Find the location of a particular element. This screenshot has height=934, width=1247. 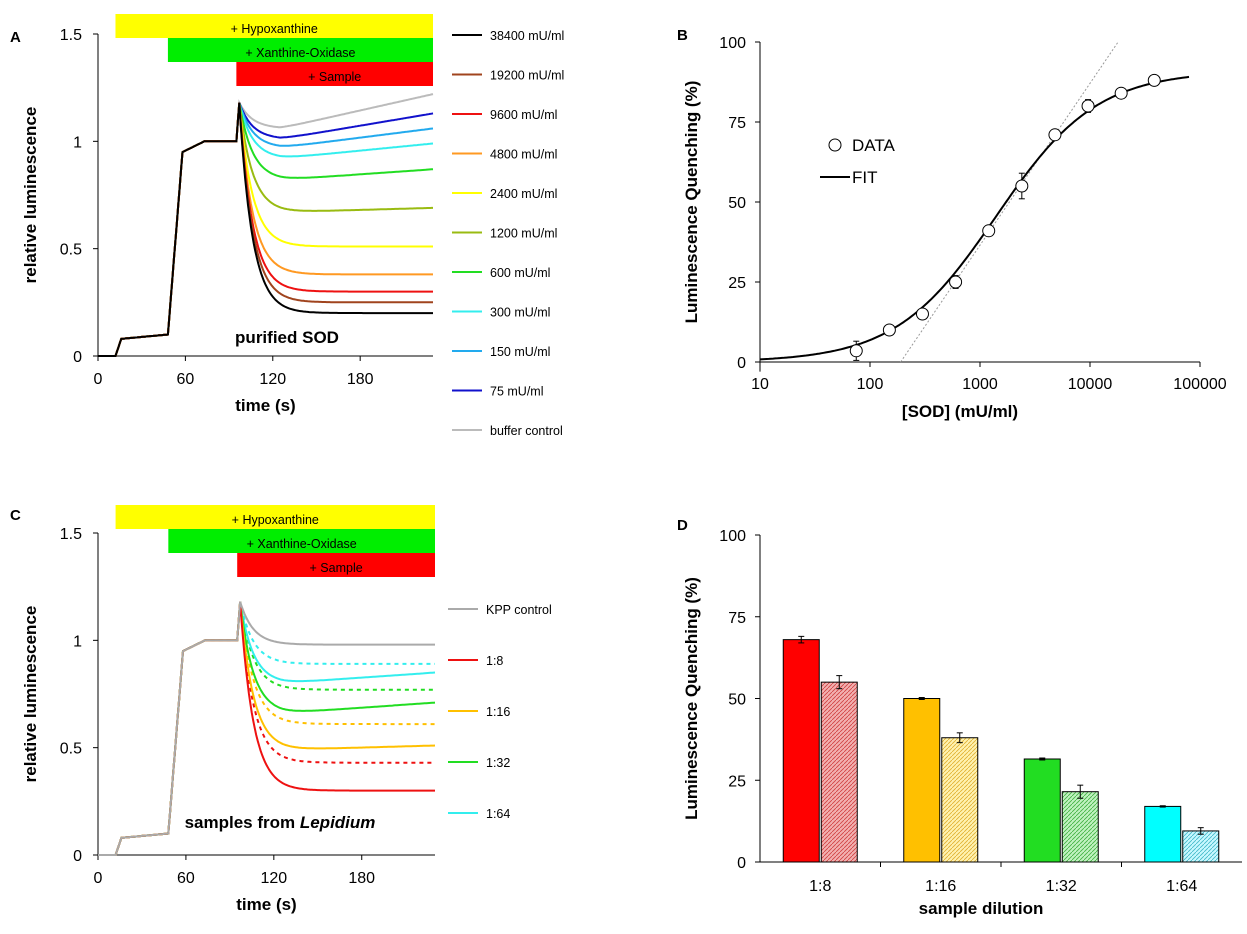

x-axis-title: [SOD] (mU/ml) is located at coordinates (960, 411).